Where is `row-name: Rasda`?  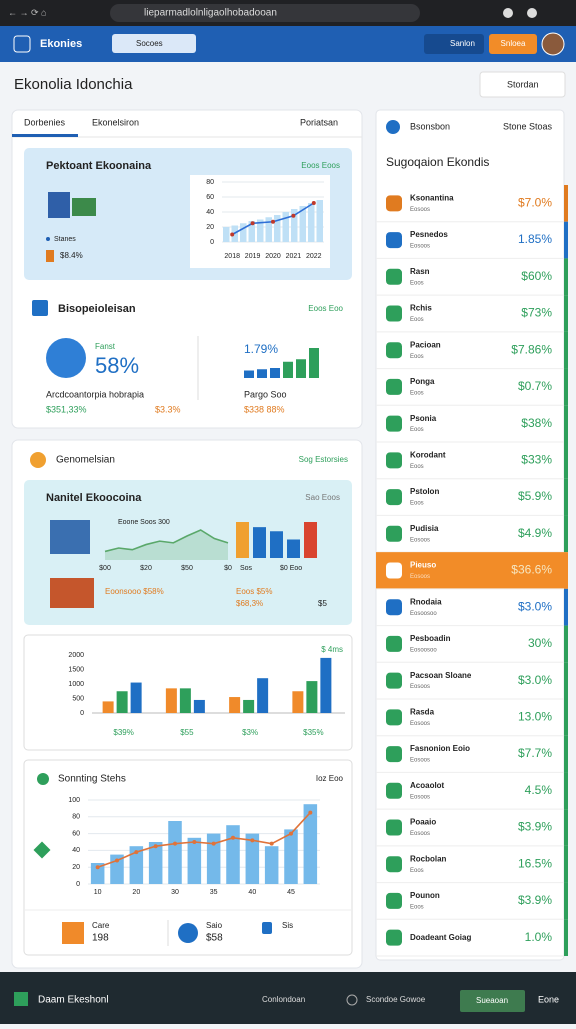
row-name: Rasda is located at coordinates (422, 711).